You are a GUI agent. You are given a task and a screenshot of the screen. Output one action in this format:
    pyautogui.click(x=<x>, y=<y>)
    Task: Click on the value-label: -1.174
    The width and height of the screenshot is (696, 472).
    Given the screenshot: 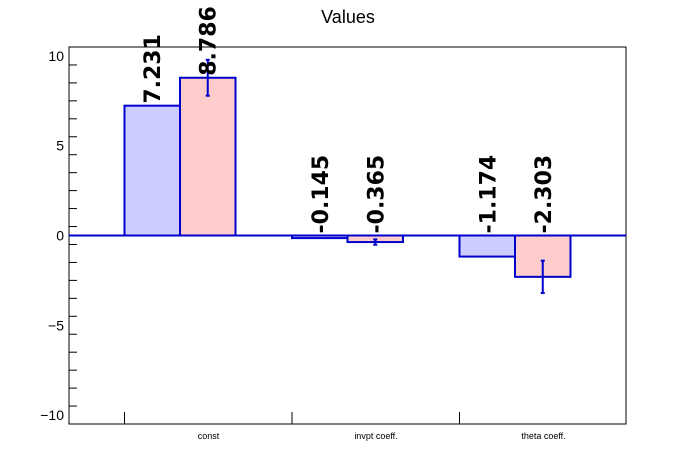 What is the action you would take?
    pyautogui.click(x=488, y=194)
    